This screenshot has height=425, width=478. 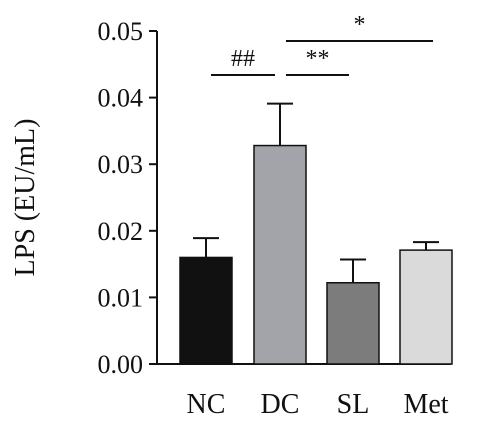 What do you see at coordinates (425, 404) in the screenshot?
I see `x-tick-label: Met` at bounding box center [425, 404].